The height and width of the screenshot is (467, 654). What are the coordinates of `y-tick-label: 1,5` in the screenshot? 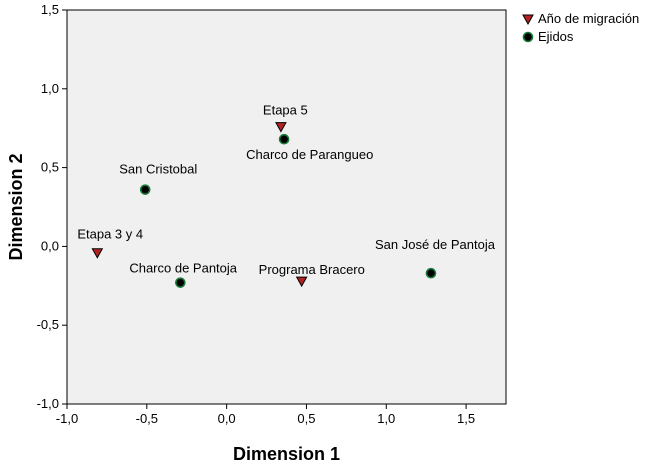 It's located at (50, 9).